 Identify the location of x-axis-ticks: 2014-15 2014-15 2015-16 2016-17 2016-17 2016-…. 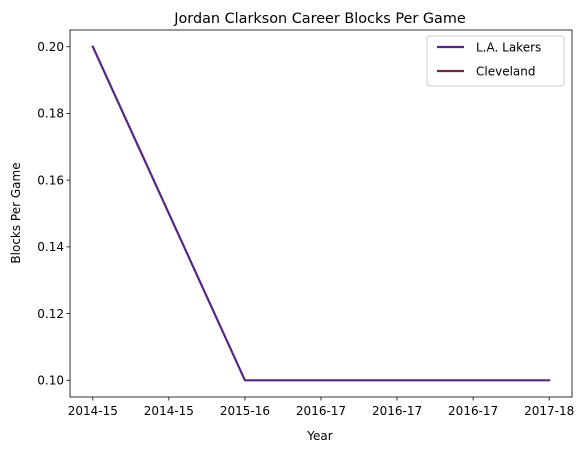
(321, 407).